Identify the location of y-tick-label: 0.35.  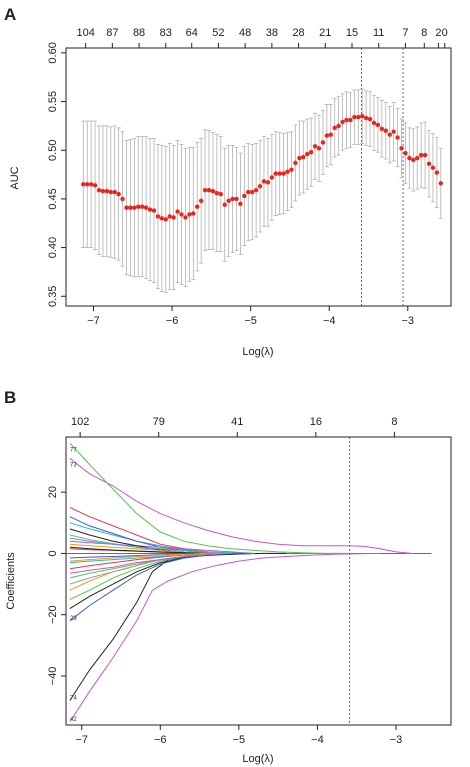
(53, 296).